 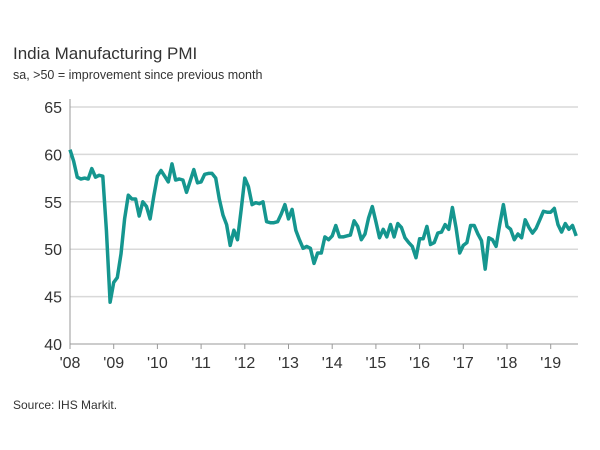 I want to click on x-tick-label: '08, so click(x=70, y=363).